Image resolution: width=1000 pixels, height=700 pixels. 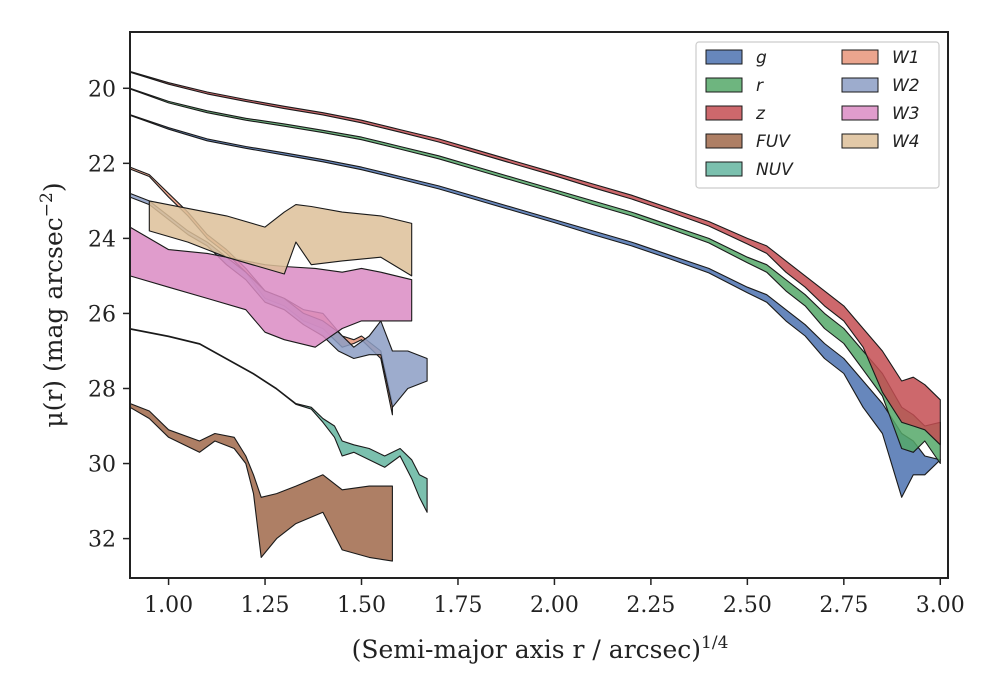 What do you see at coordinates (760, 114) in the screenshot?
I see `legend-label-z: z` at bounding box center [760, 114].